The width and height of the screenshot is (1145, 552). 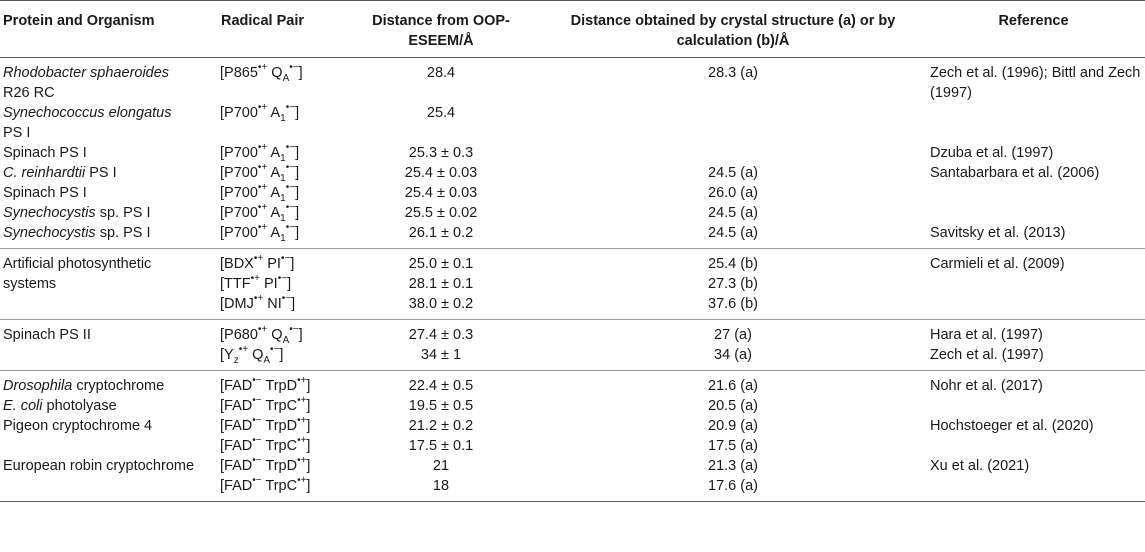 What do you see at coordinates (109, 333) in the screenshot?
I see `organism-cell: Spinach PS II` at bounding box center [109, 333].